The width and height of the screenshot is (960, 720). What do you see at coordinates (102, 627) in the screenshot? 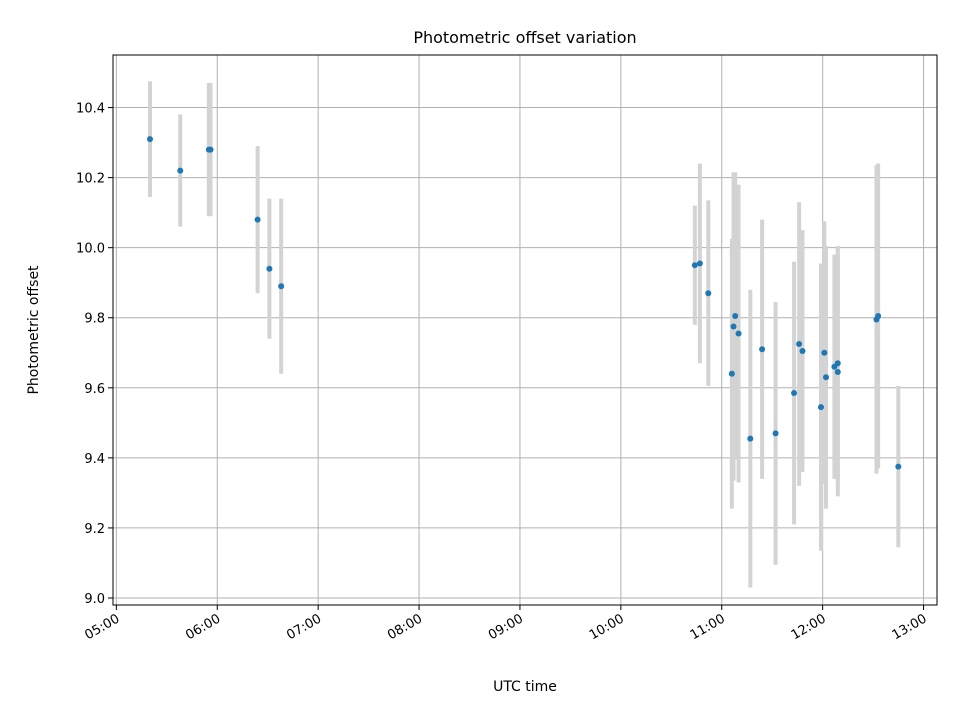
I see `x-tick-label: 05:00` at bounding box center [102, 627].